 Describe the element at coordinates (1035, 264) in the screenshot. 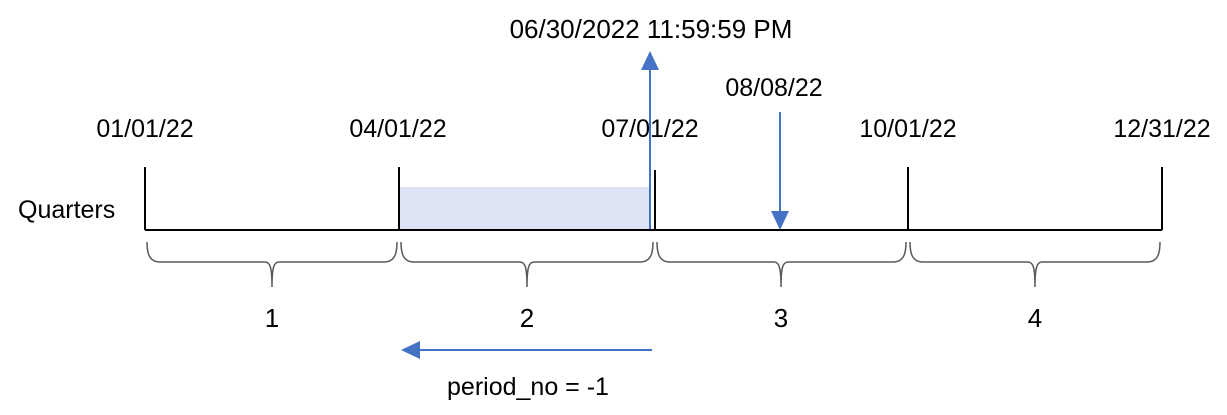

I see `quarter-4-brace` at that location.